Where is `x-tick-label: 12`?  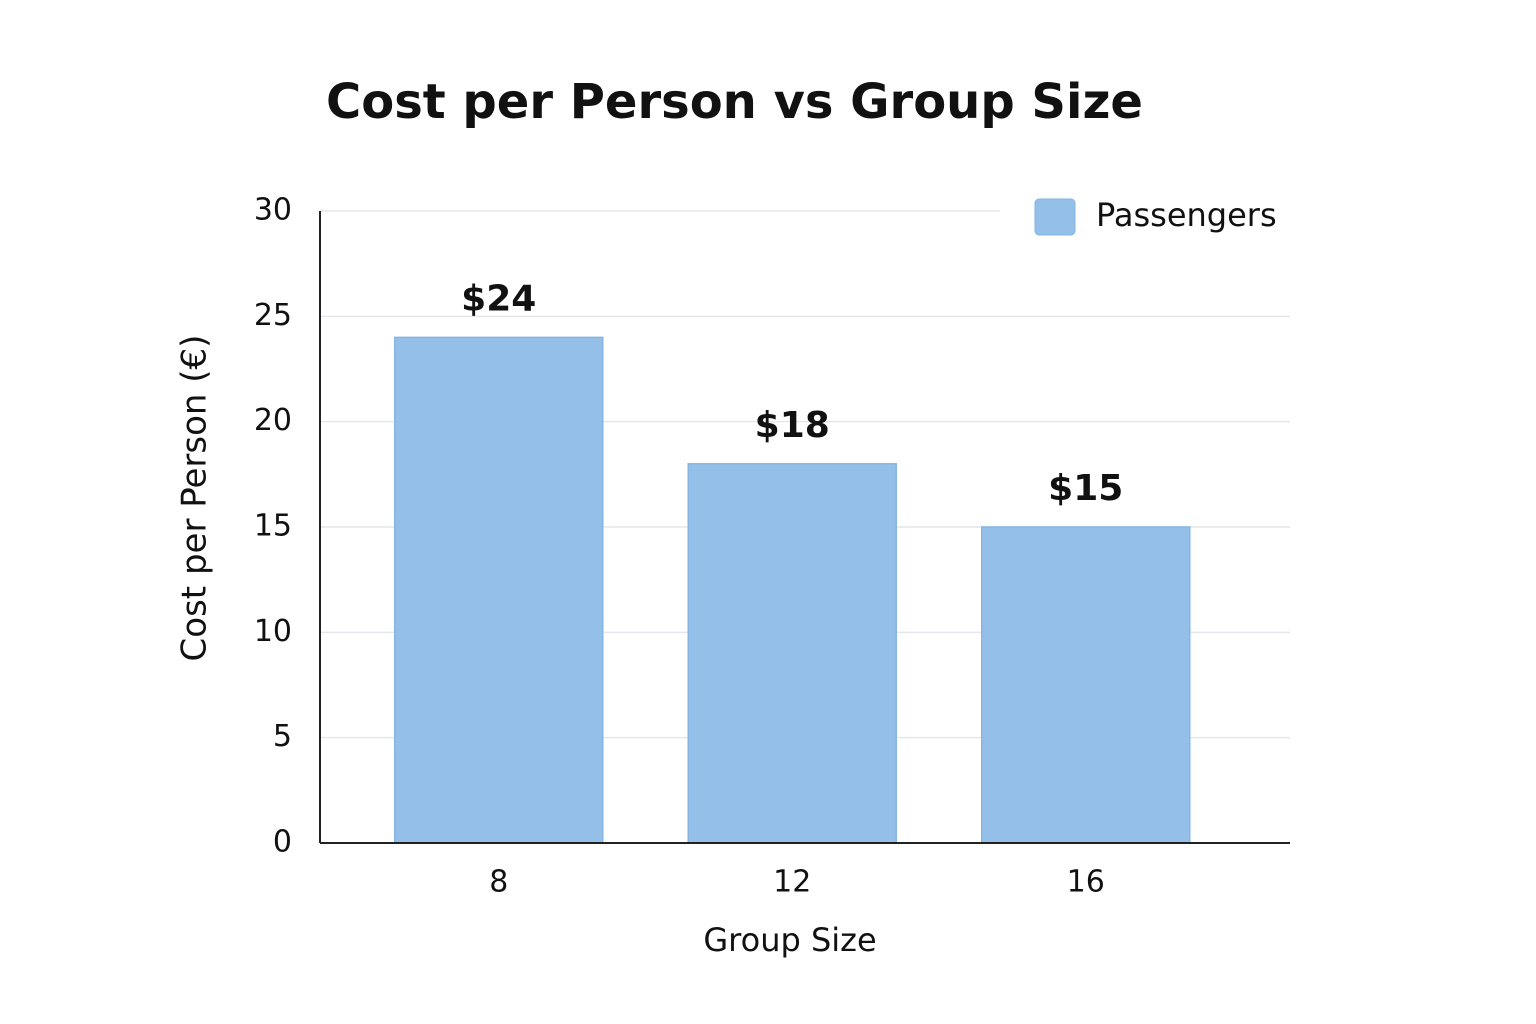
x-tick-label: 12 is located at coordinates (792, 882).